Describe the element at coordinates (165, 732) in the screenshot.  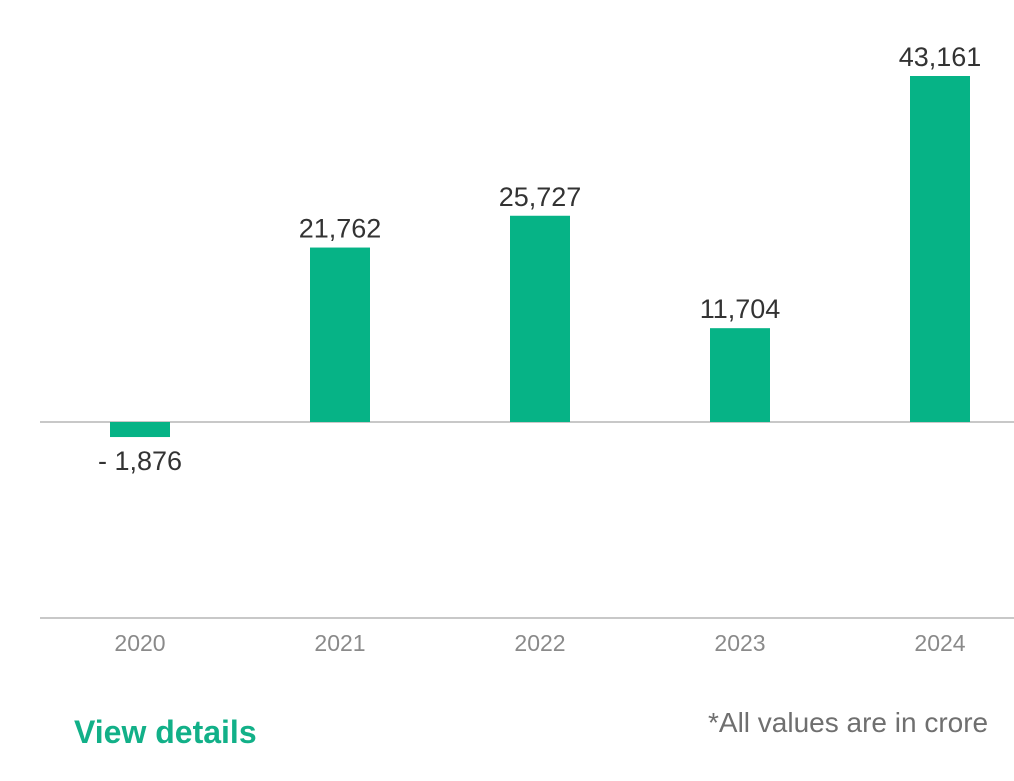
I see `view-details-link: View details` at that location.